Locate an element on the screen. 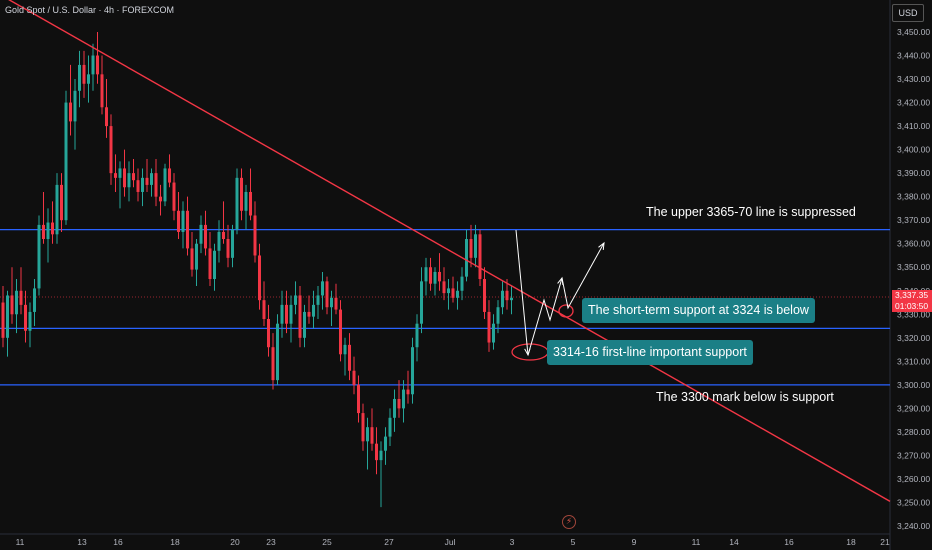  y-tick-label: 3,440.00 is located at coordinates (913, 56).